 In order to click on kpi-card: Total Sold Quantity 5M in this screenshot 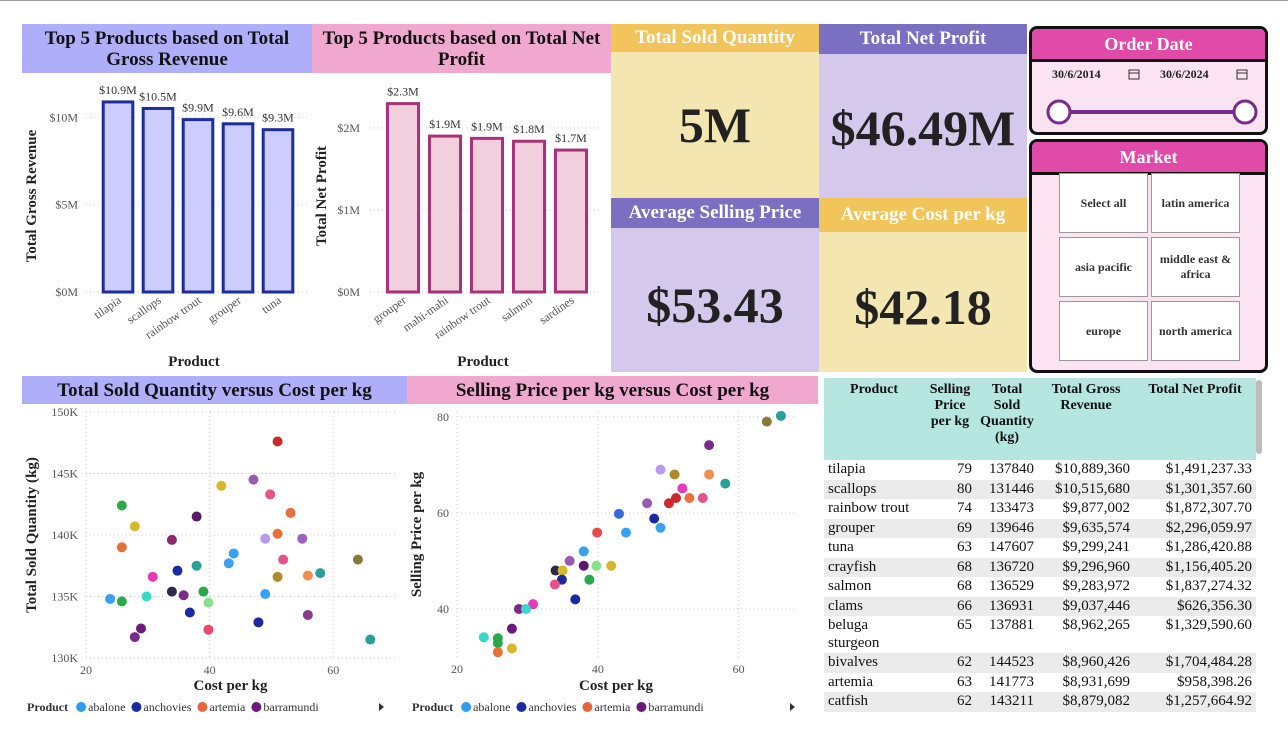, I will do `click(715, 111)`.